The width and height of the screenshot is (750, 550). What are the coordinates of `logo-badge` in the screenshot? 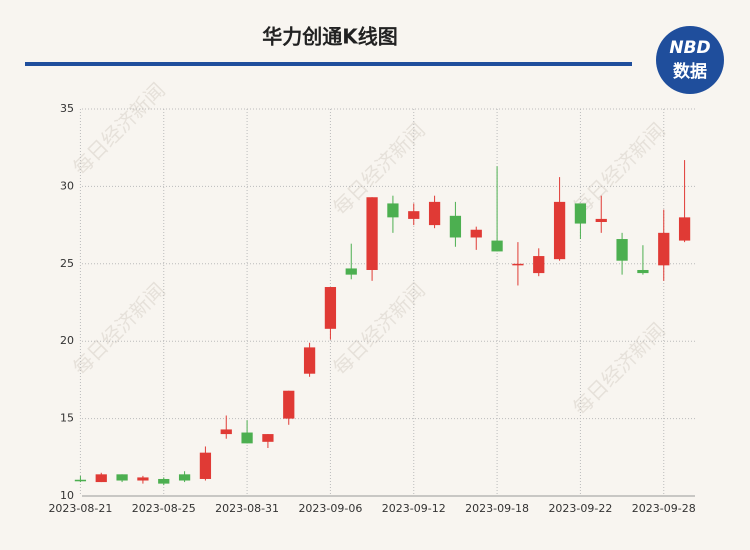 It's located at (690, 60).